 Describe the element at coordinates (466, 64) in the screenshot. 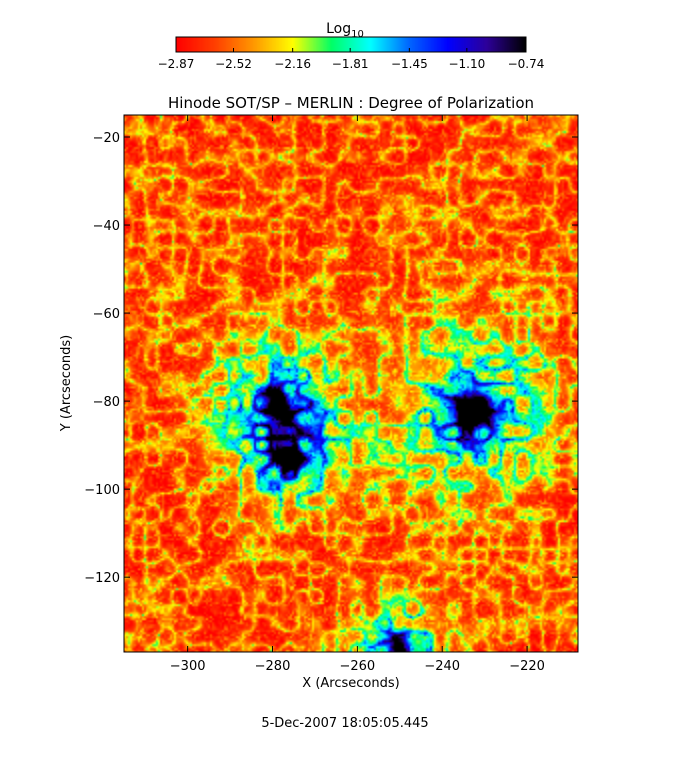

I see `colorbar-tick-label: −1.10` at that location.